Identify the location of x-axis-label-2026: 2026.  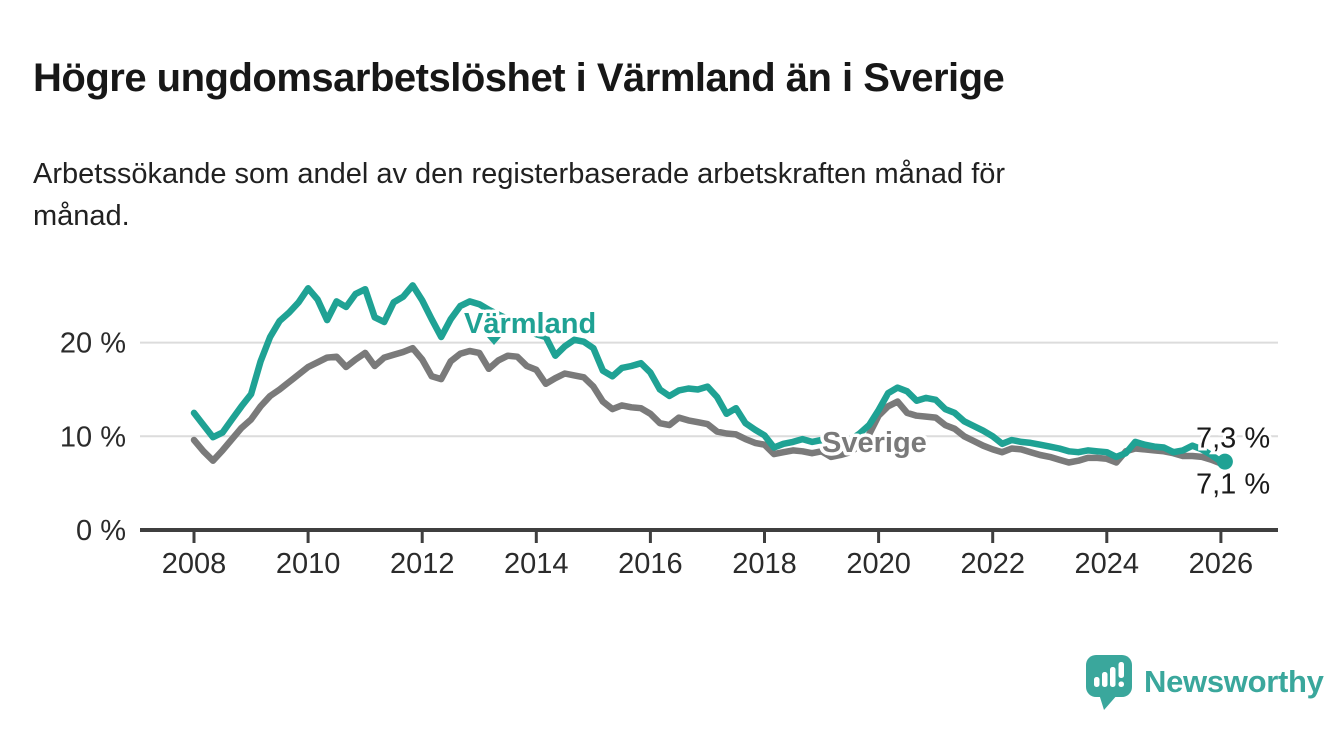
(1221, 564).